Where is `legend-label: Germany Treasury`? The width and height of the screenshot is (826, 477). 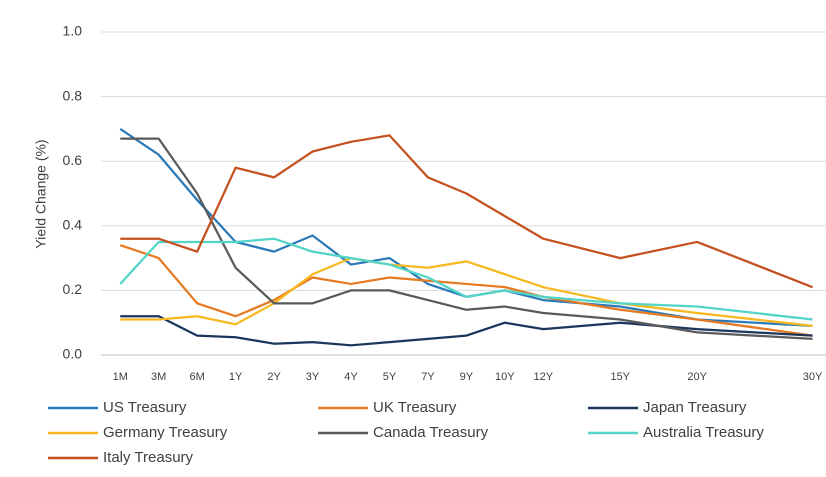 legend-label: Germany Treasury is located at coordinates (165, 432).